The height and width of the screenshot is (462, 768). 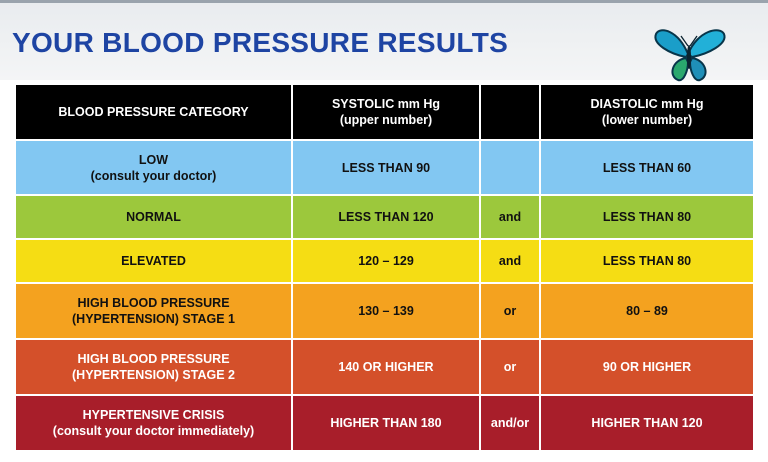 I want to click on systolic-cell: HIGHER THAN 180, so click(x=386, y=423).